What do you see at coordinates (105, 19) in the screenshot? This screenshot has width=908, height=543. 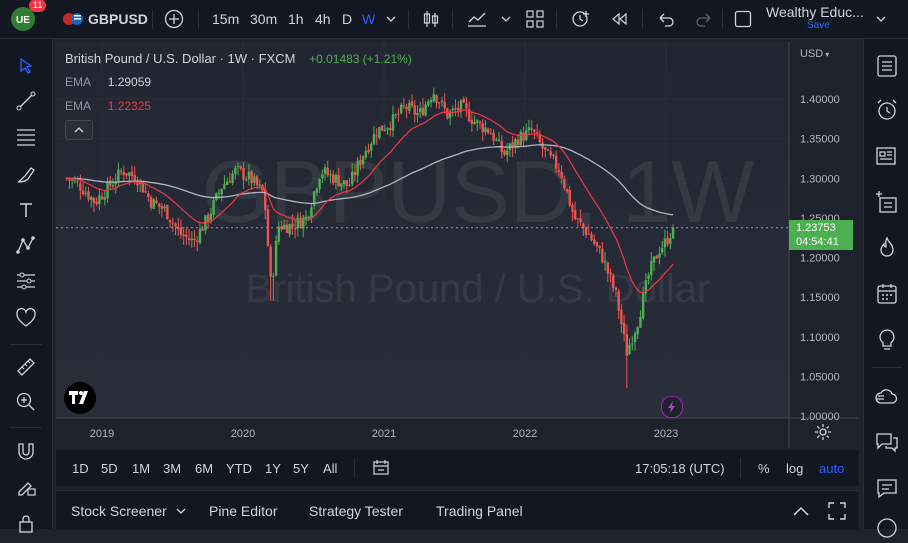 I see `symbol-search: GBPUSD` at bounding box center [105, 19].